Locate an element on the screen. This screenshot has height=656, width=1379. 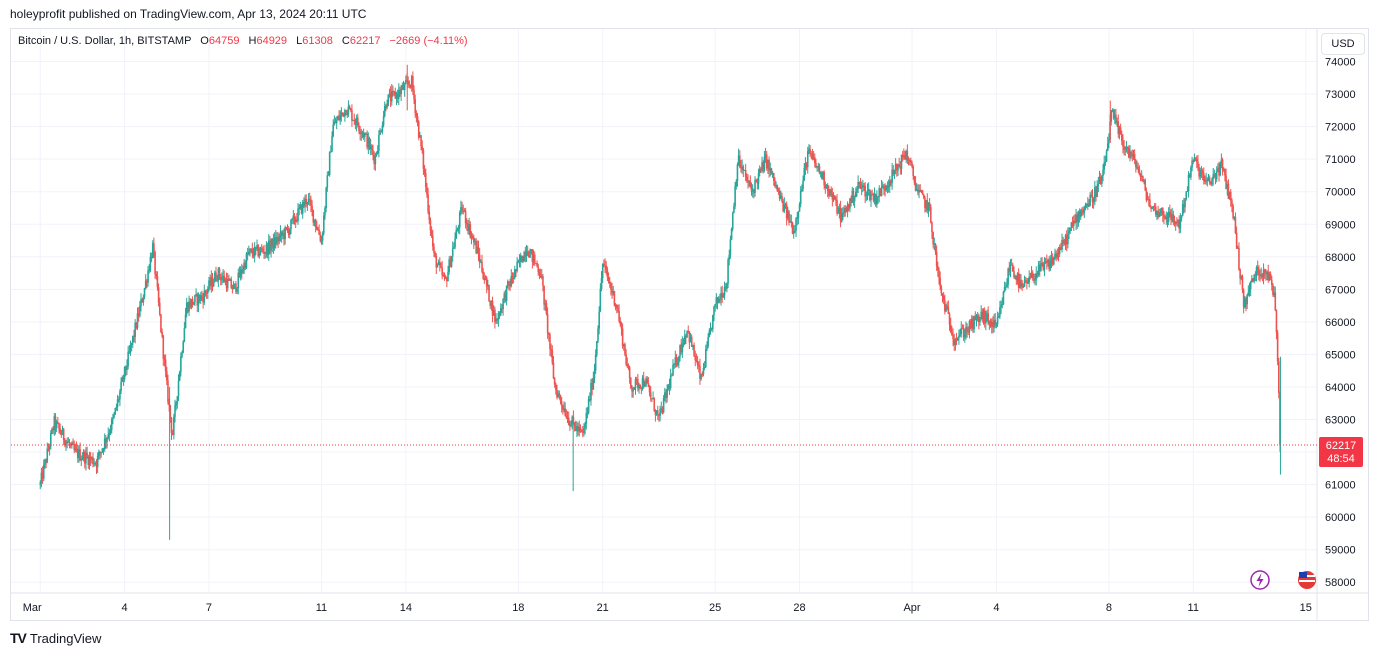
y-tick-label: 74000 is located at coordinates (1340, 63).